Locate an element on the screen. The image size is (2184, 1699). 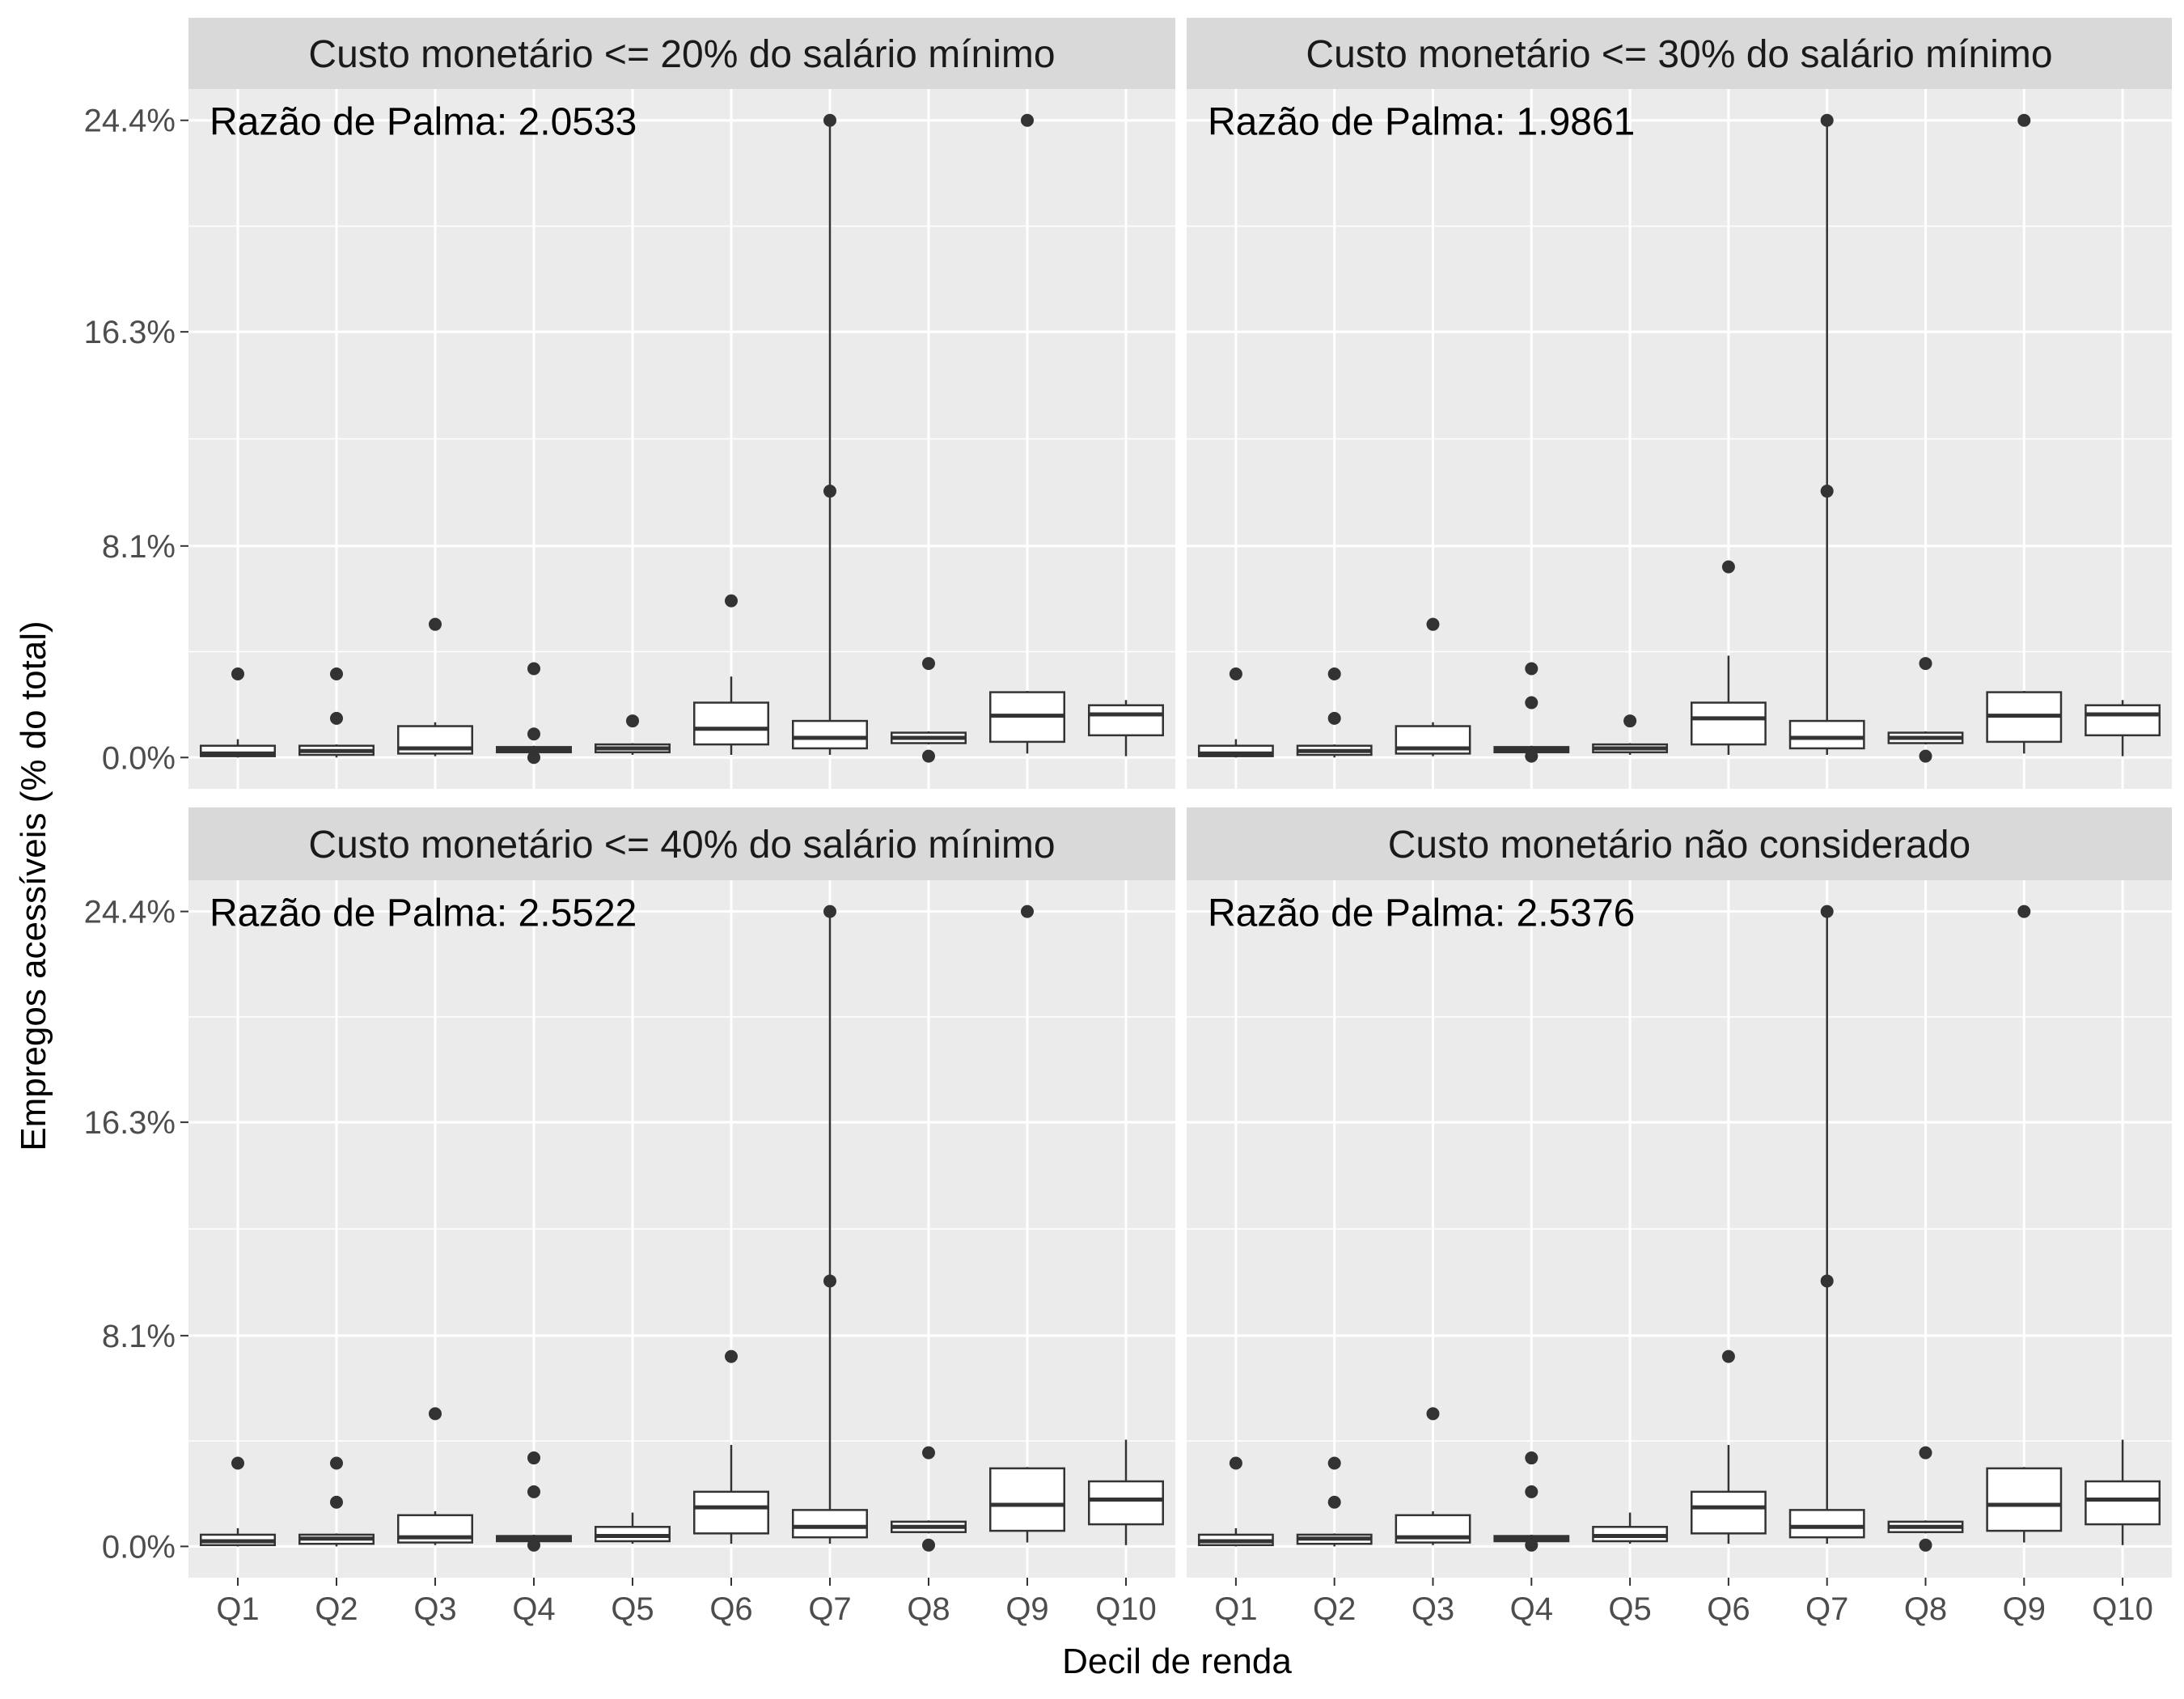
y-axis-title: Empregos acessíveis (% do total) is located at coordinates (33, 886).